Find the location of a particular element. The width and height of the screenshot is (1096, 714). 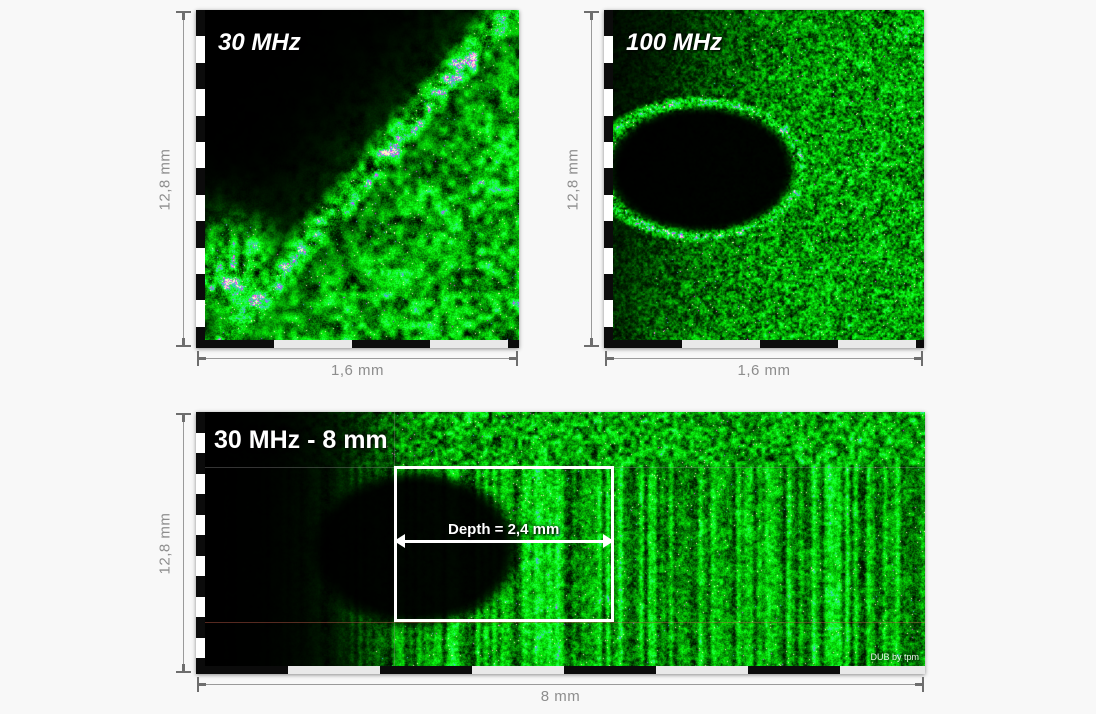

scan-image-30mhz: 30 MHz is located at coordinates (357, 179).